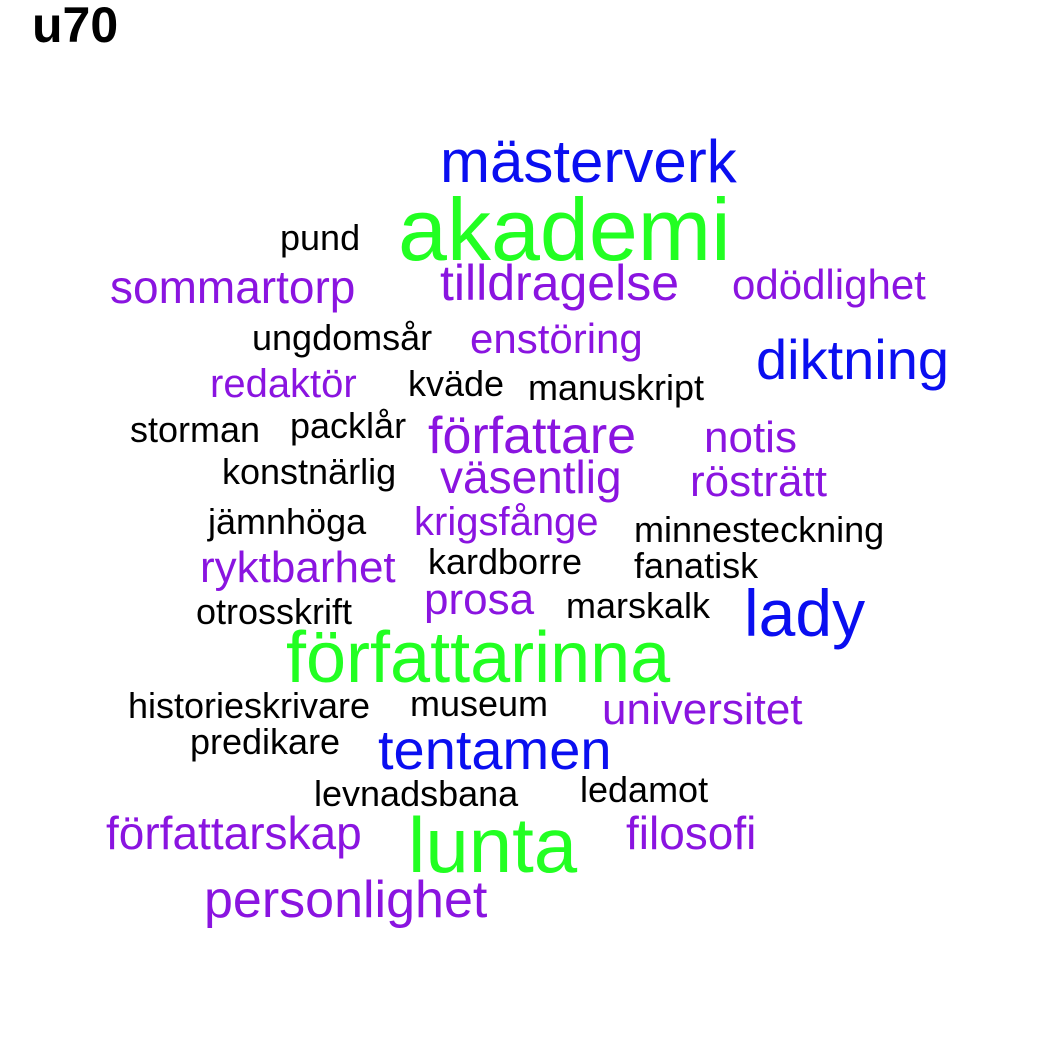 The image size is (1050, 1050). I want to click on word-22: ryktbarhet, so click(298, 567).